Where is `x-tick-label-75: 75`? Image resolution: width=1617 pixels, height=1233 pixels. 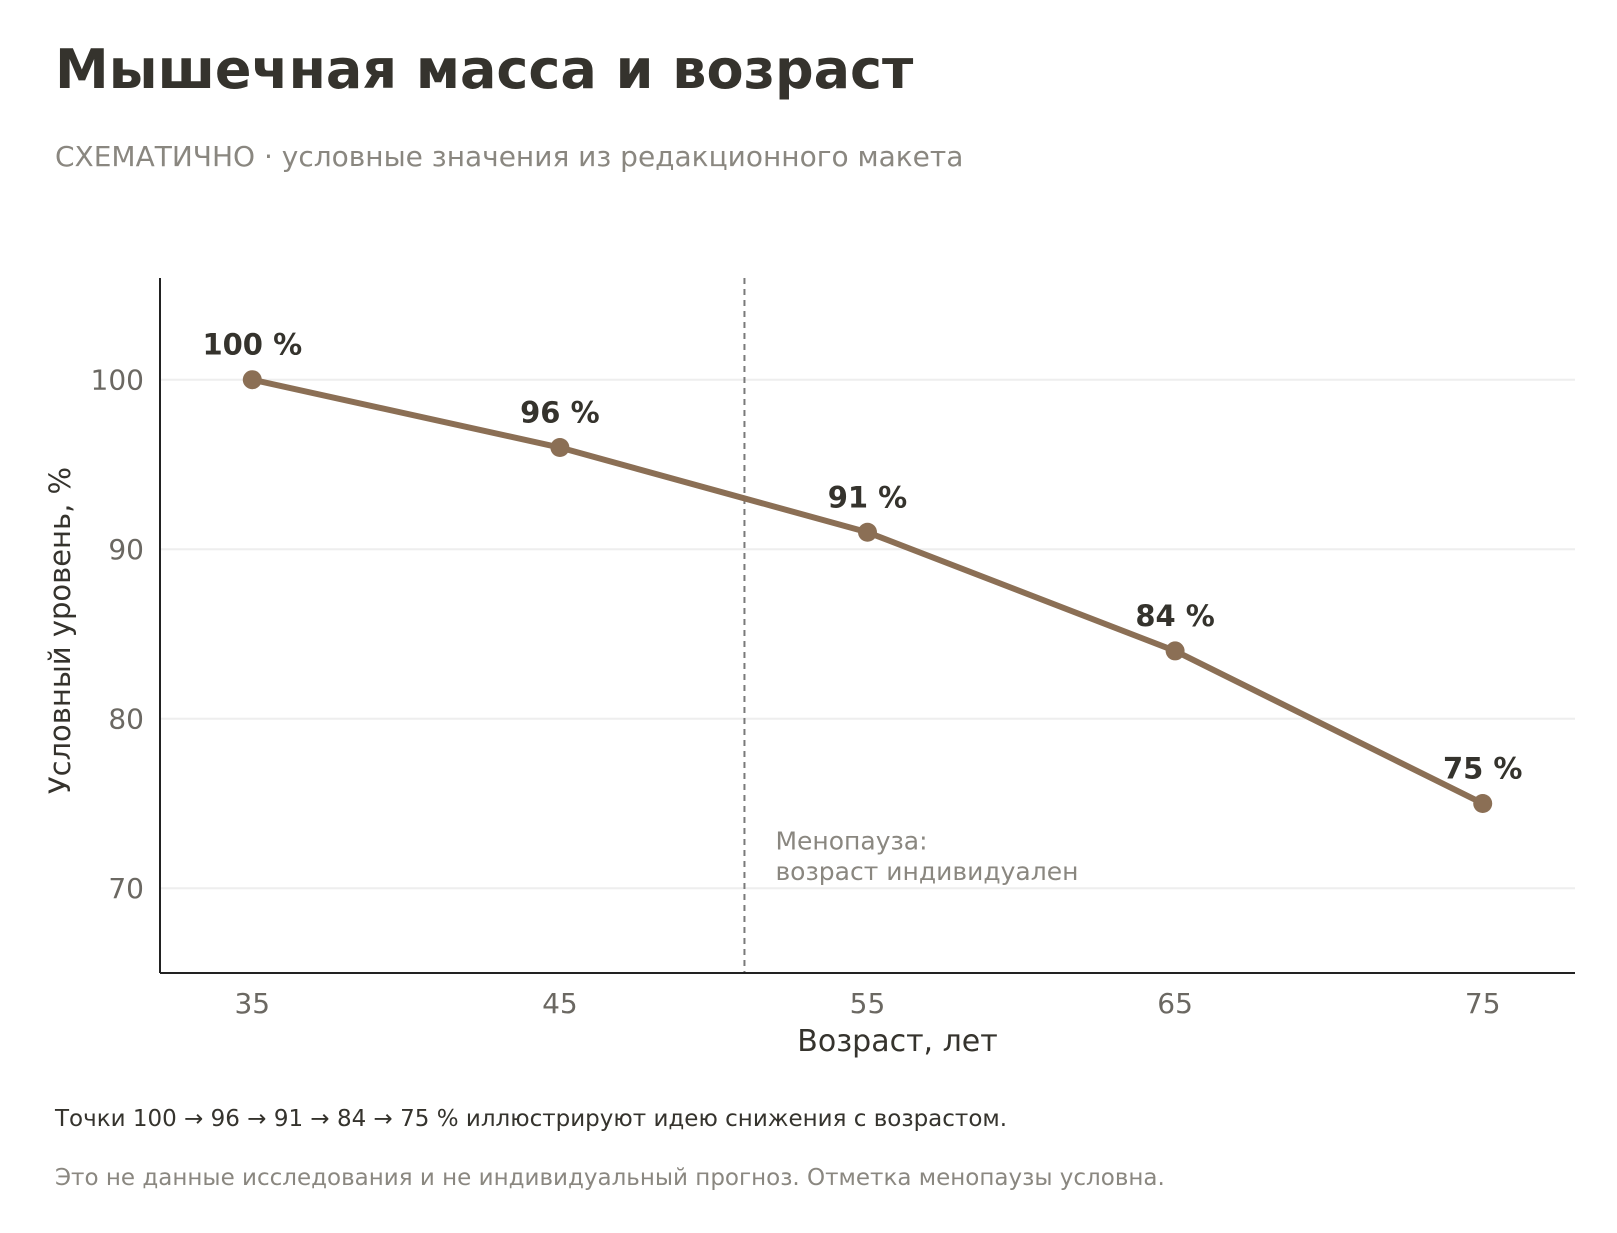
x-tick-label-75: 75 is located at coordinates (1483, 1003).